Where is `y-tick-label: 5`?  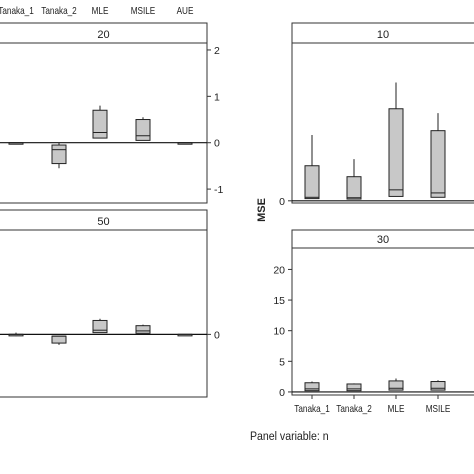 y-tick-label: 5 is located at coordinates (282, 362).